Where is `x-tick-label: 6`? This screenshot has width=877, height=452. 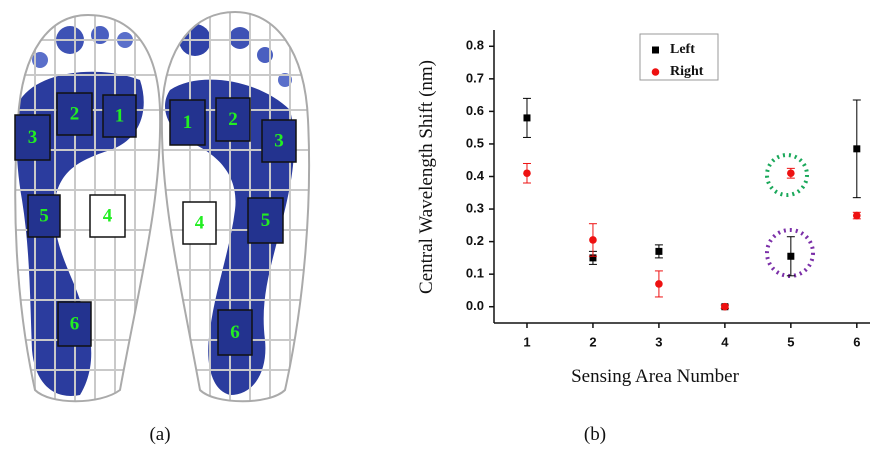
x-tick-label: 6 is located at coordinates (856, 341).